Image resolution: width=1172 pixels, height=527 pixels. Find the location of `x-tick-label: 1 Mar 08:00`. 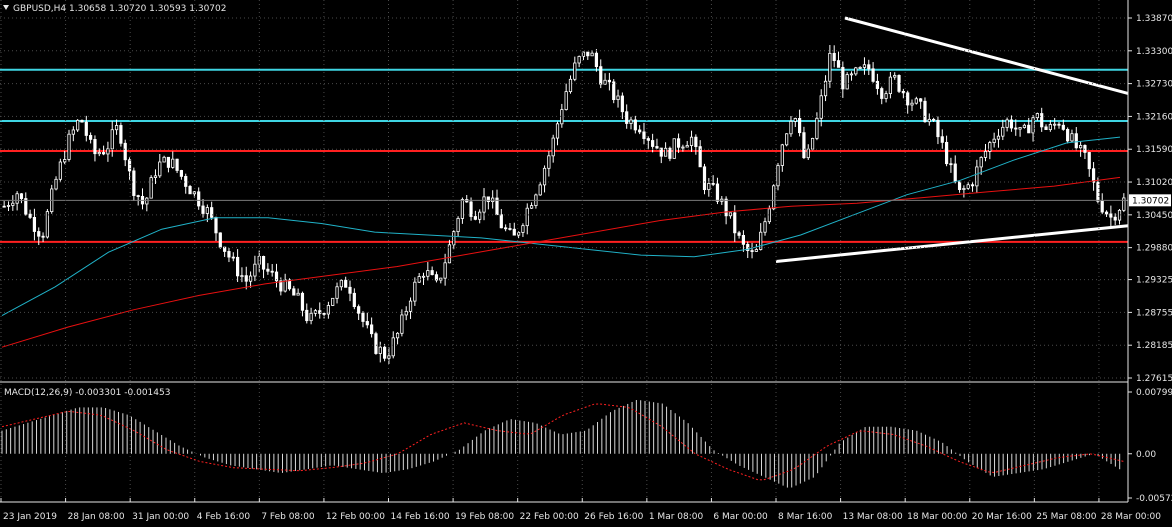

x-tick-label: 1 Mar 08:00 is located at coordinates (676, 517).